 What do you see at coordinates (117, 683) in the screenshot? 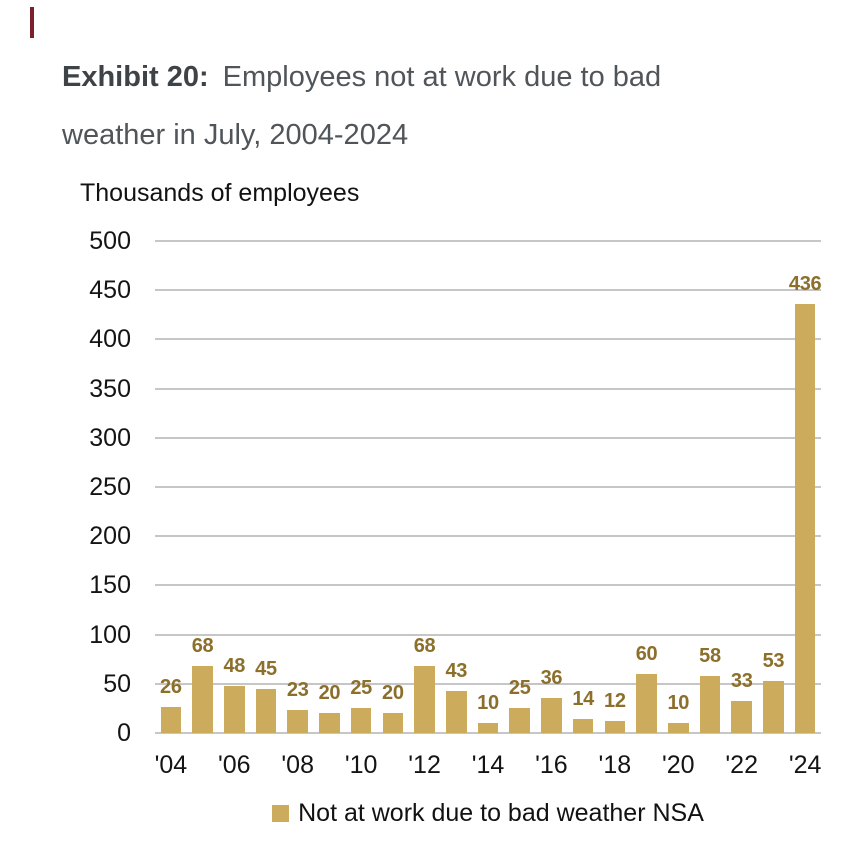
I see `y-tick-label: 50` at bounding box center [117, 683].